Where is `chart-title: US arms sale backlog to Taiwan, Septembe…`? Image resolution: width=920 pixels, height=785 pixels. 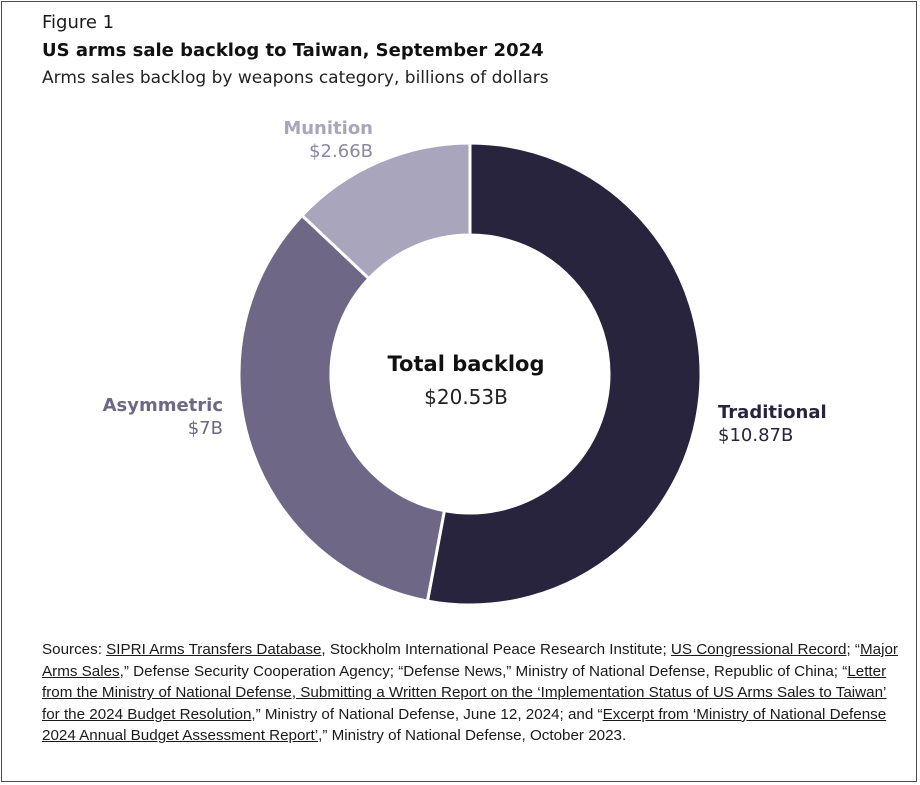 chart-title: US arms sale backlog to Taiwan, Septembe… is located at coordinates (293, 50).